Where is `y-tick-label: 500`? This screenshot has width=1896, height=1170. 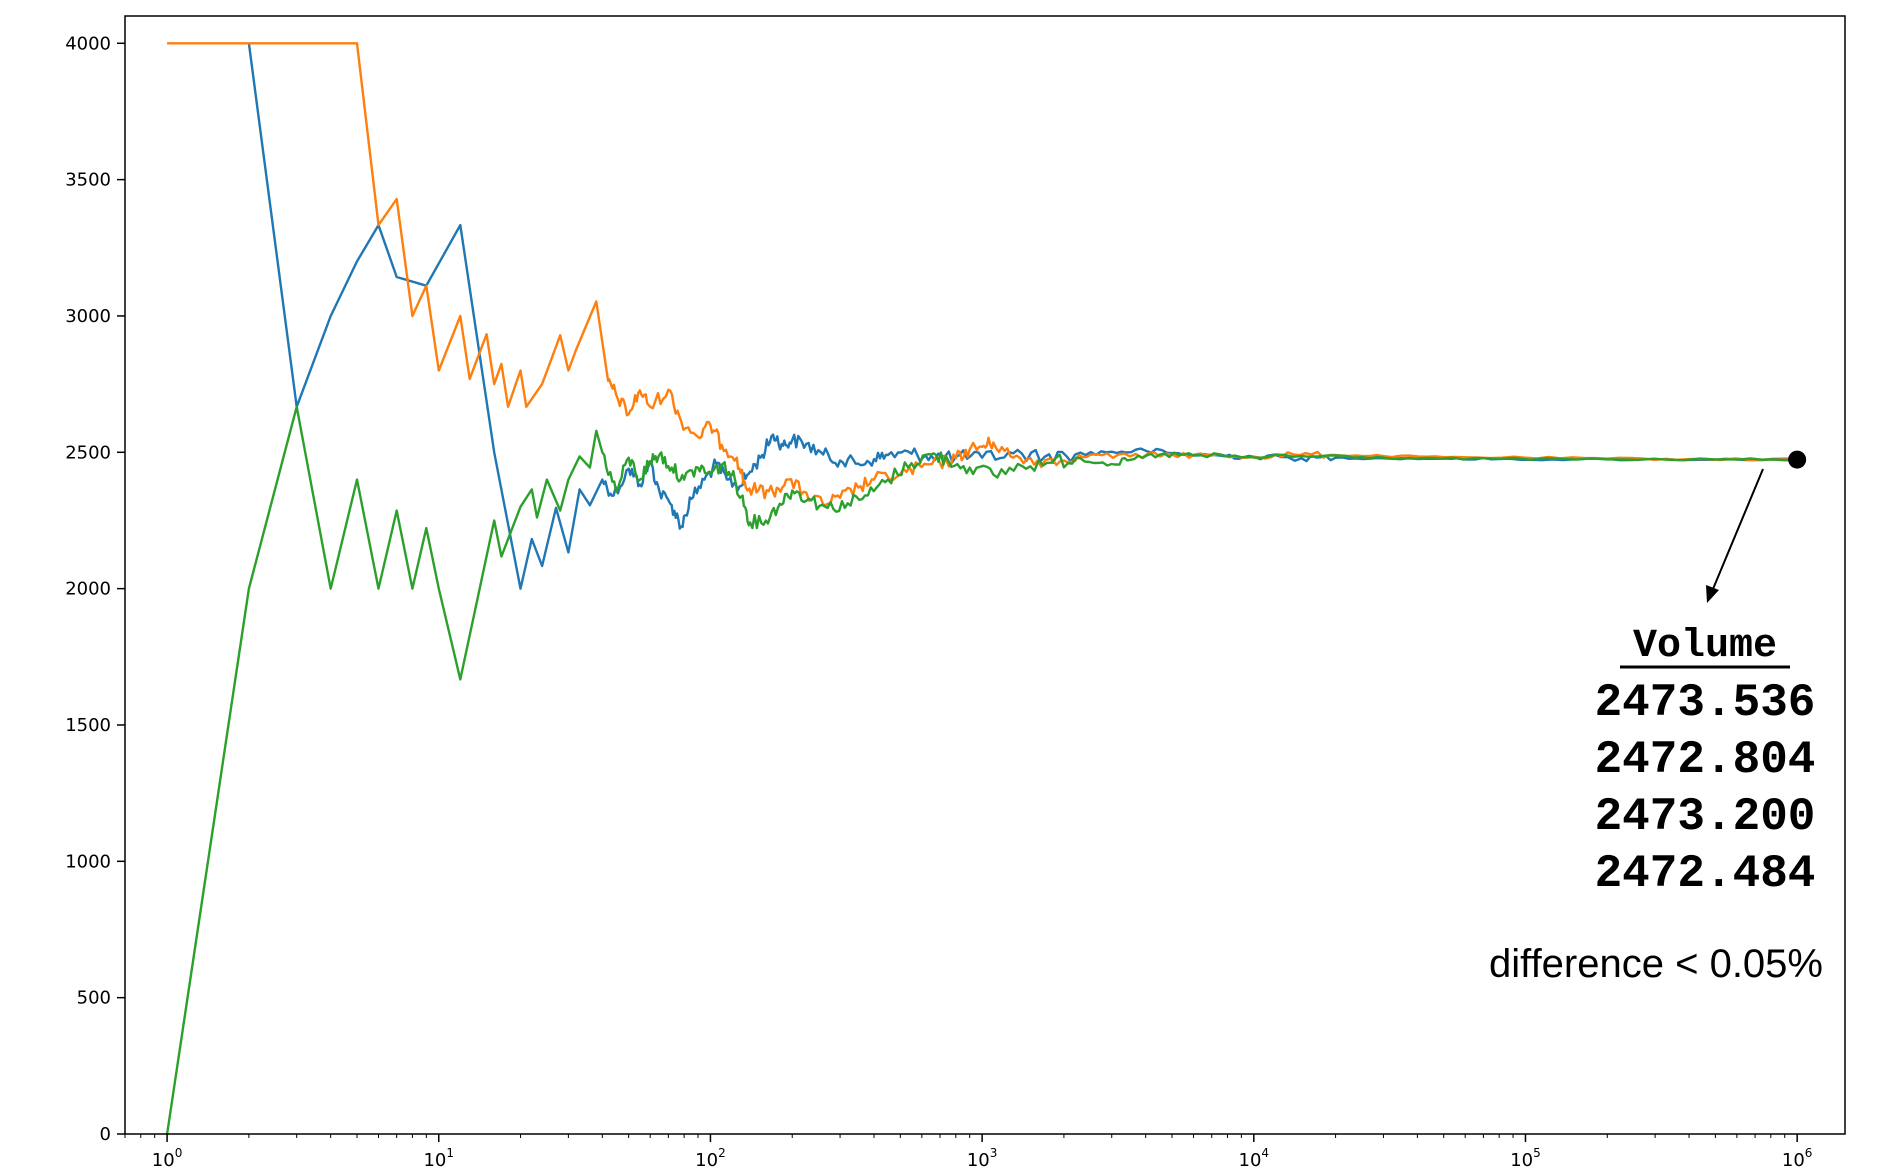
y-tick-label: 500 is located at coordinates (94, 998).